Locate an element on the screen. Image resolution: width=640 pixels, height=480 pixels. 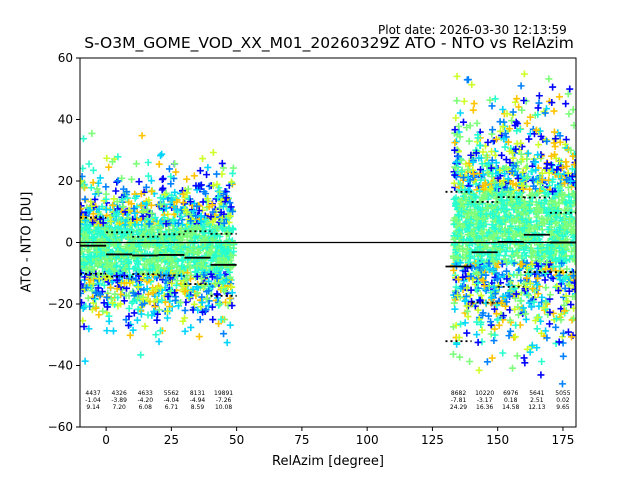
bin-std-label: 24.29 is located at coordinates (458, 407).